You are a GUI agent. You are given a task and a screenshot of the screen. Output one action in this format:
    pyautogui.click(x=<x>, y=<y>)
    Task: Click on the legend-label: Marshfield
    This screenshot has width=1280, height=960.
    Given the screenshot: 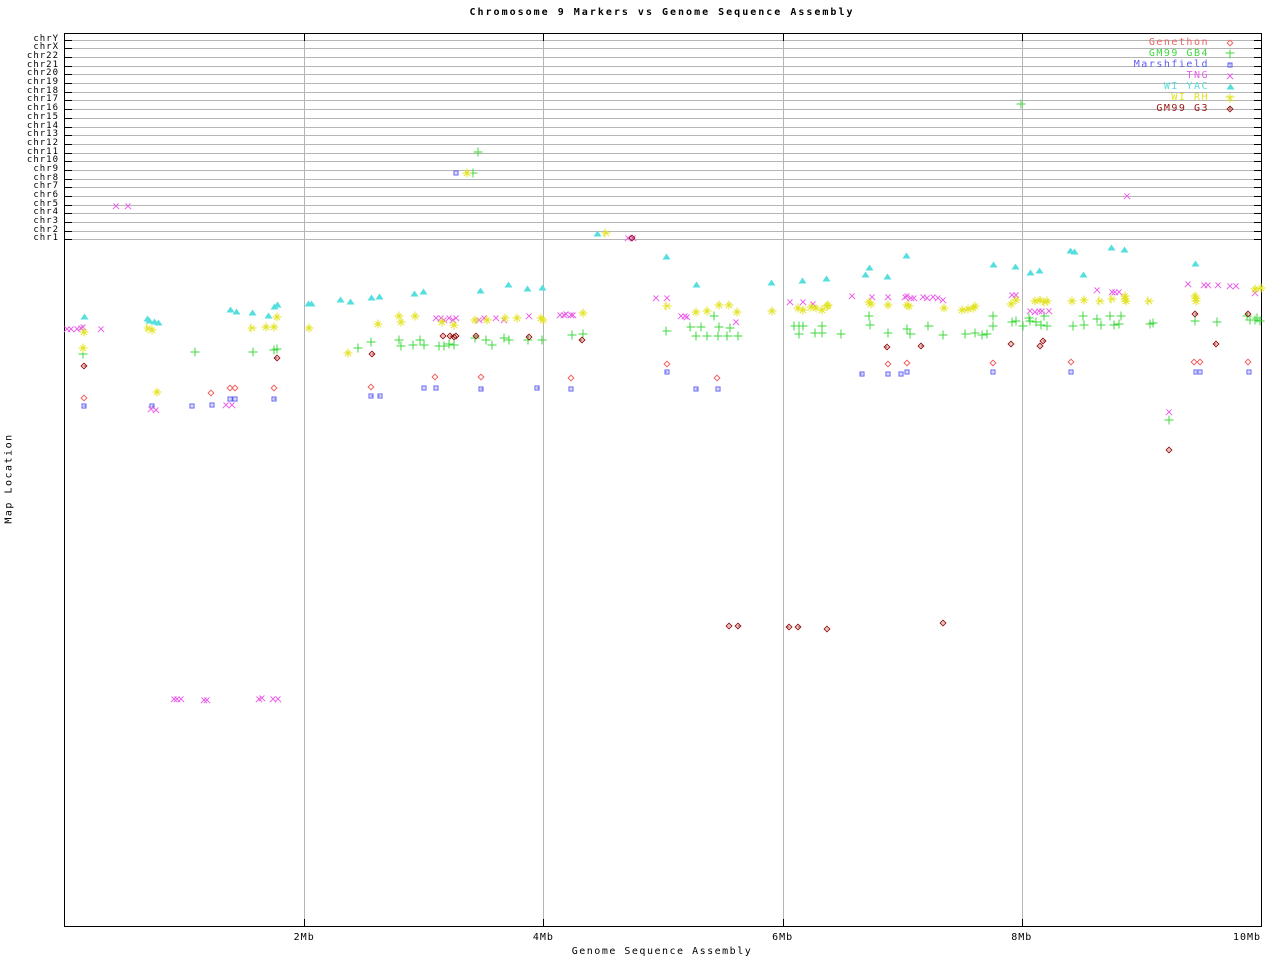 What is the action you would take?
    pyautogui.click(x=1171, y=64)
    